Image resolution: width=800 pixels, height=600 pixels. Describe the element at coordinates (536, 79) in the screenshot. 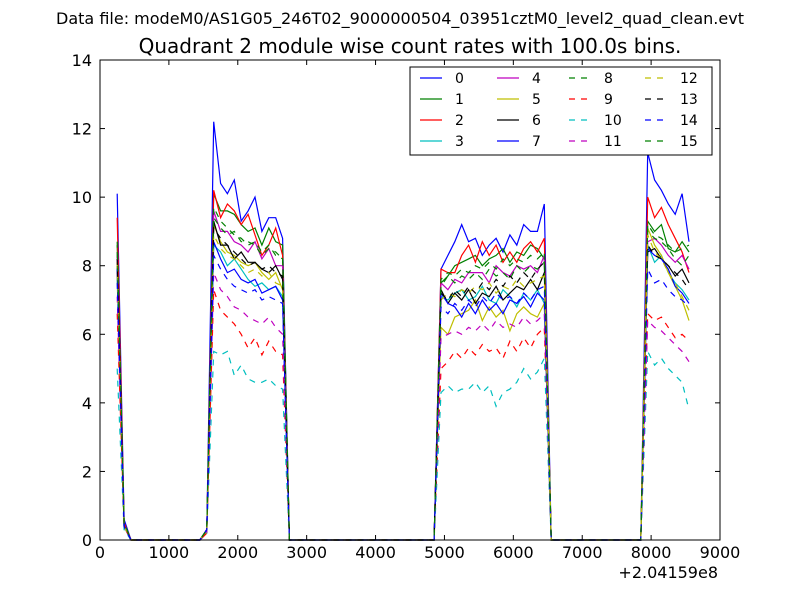

I see `legend-label-4: 4` at that location.